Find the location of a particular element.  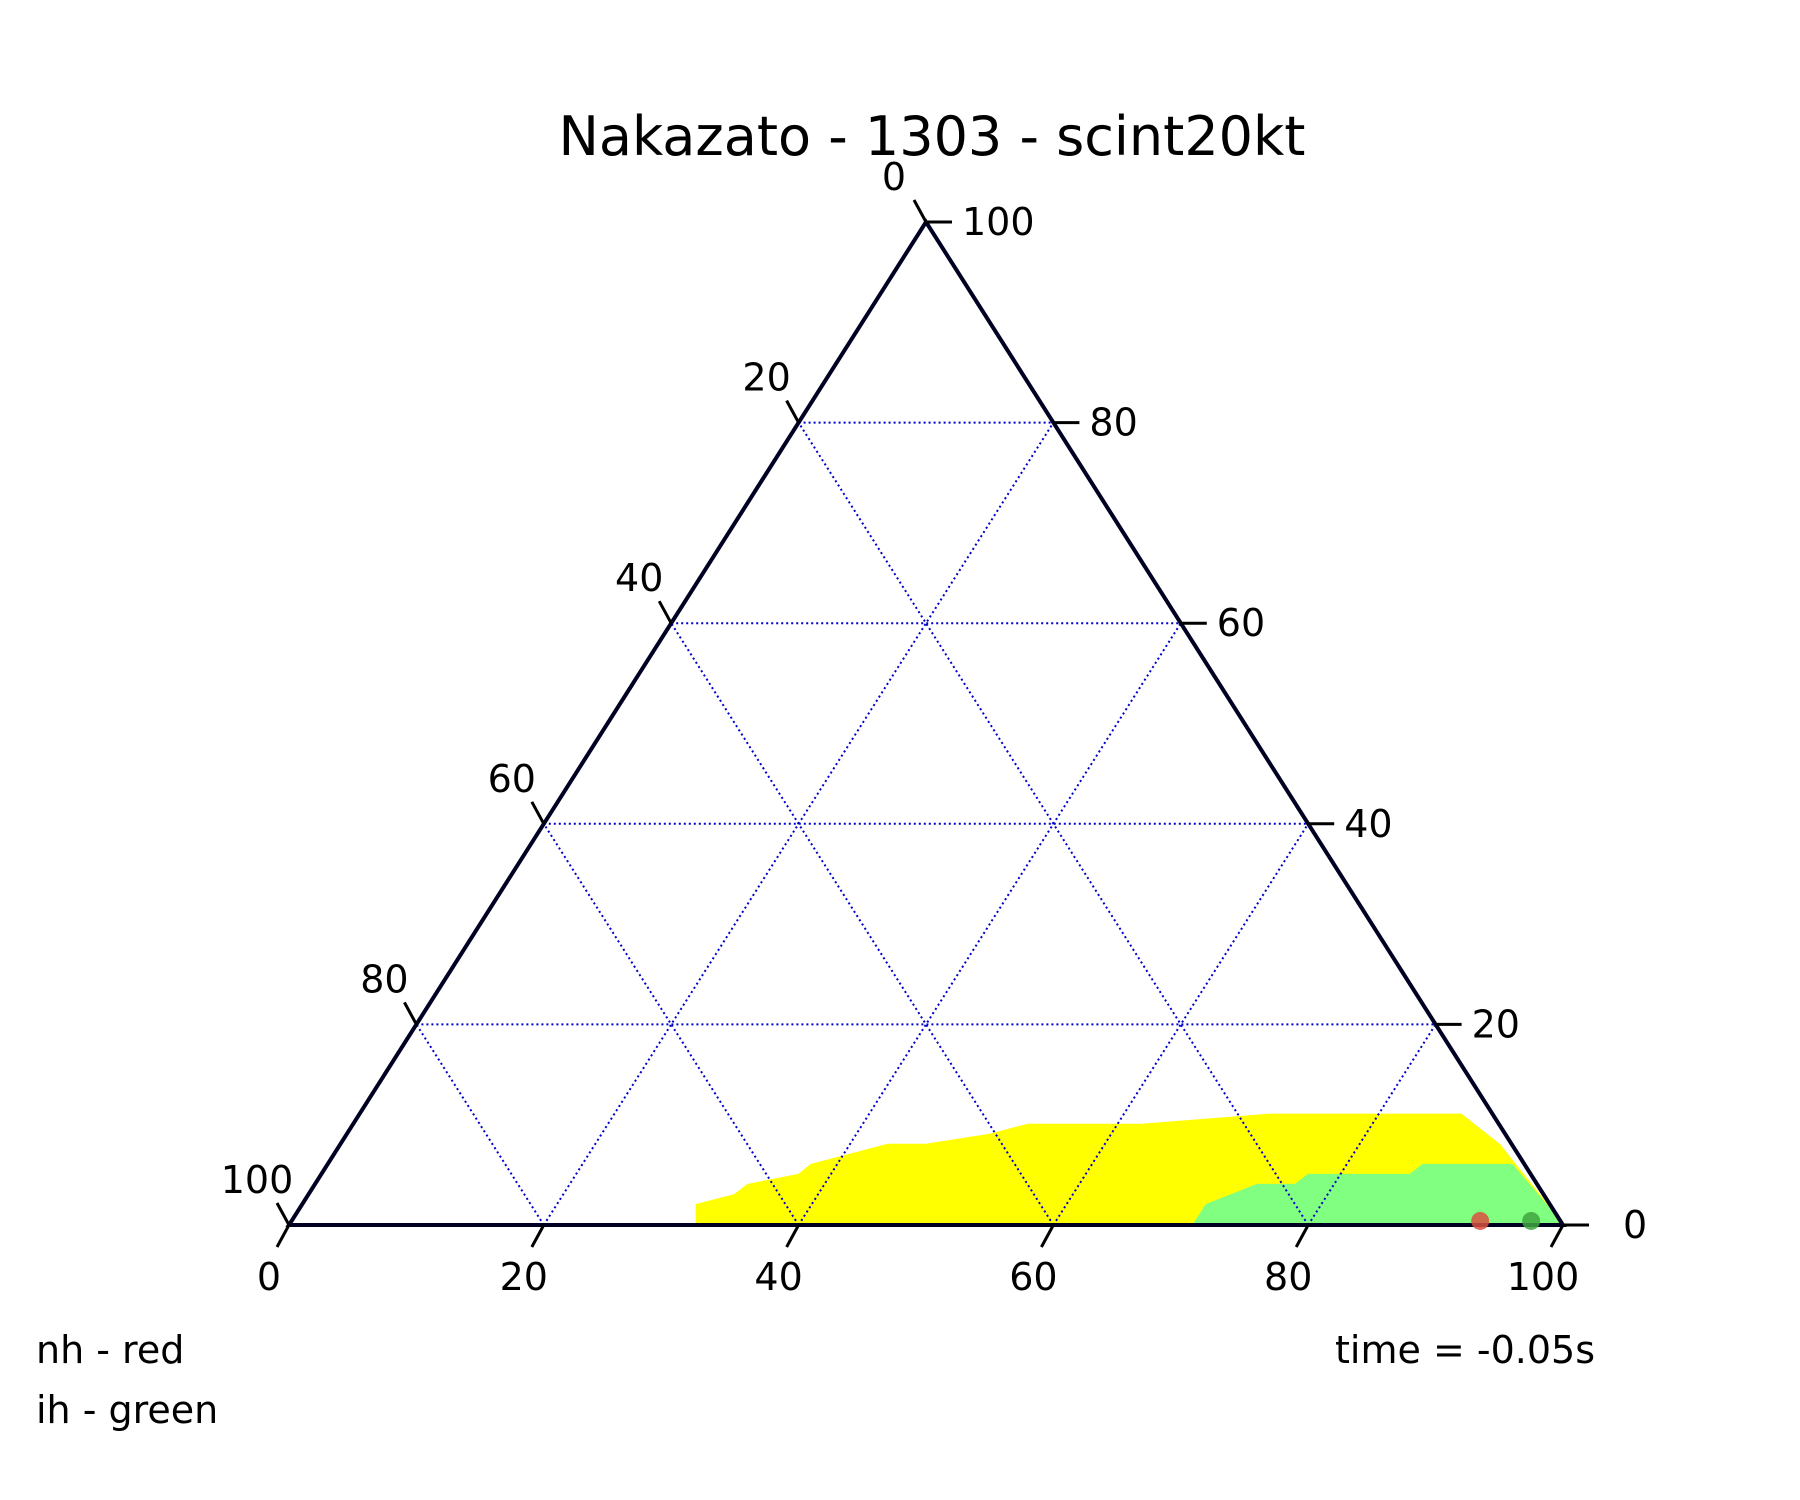

left-tick-label-100: 100 is located at coordinates (257, 1180).